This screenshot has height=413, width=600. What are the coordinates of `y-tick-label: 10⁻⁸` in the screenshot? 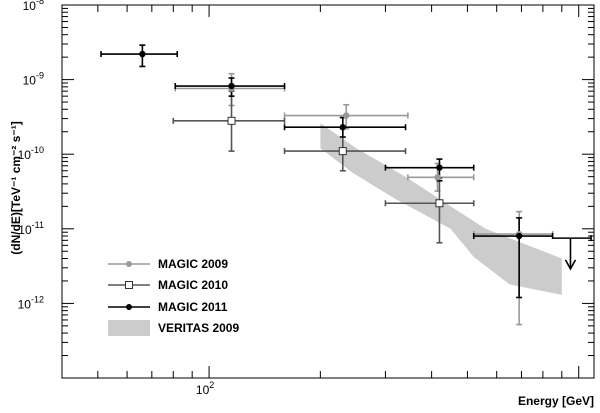 It's located at (33, 6).